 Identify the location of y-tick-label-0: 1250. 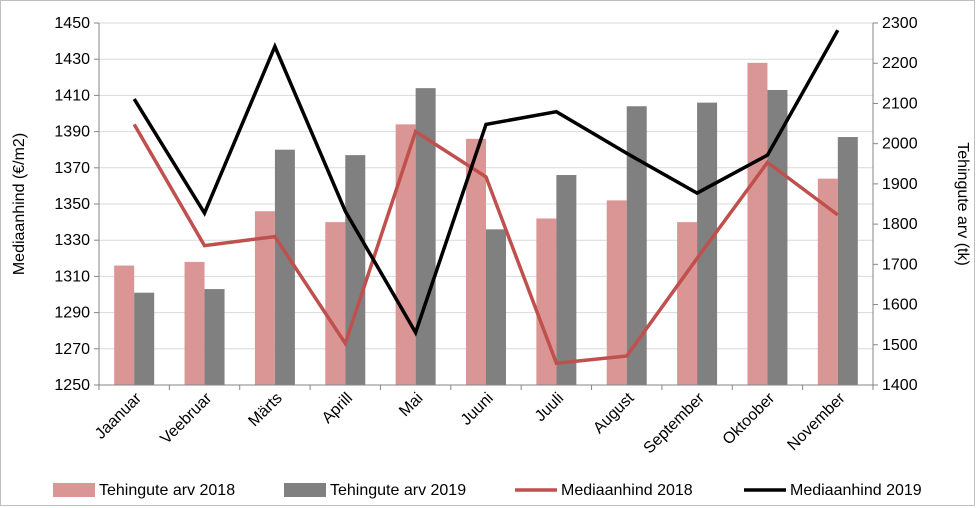
(72, 385).